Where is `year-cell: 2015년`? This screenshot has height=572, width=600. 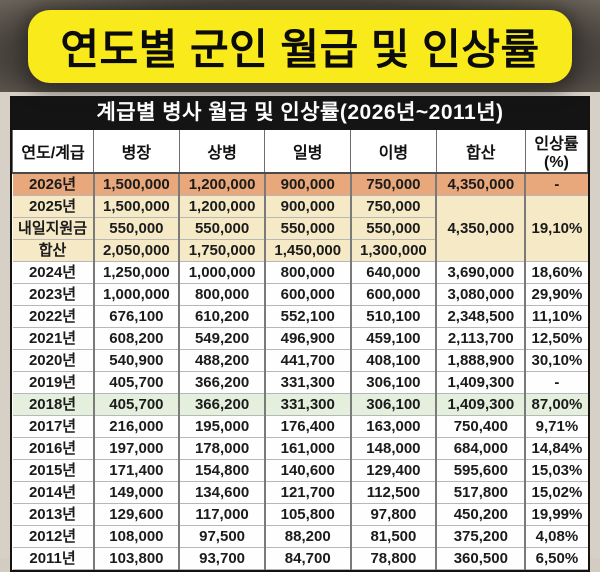 year-cell: 2015년 is located at coordinates (53, 470).